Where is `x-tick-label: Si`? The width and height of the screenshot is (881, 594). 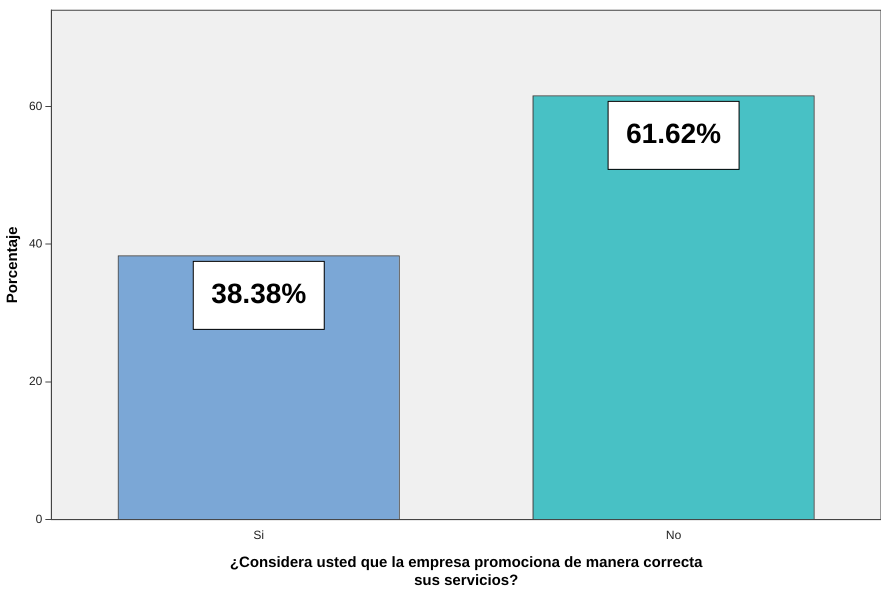 x-tick-label: Si is located at coordinates (258, 535).